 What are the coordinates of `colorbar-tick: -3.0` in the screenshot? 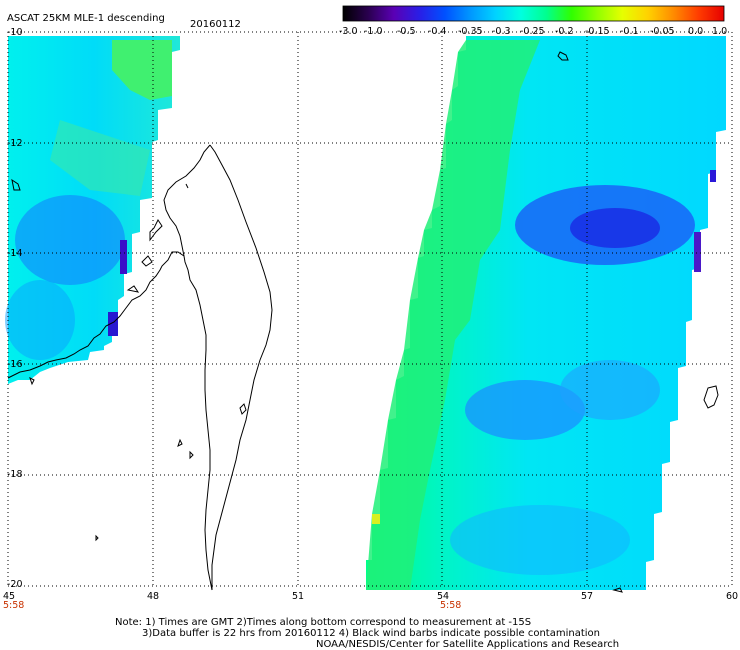 It's located at (348, 31).